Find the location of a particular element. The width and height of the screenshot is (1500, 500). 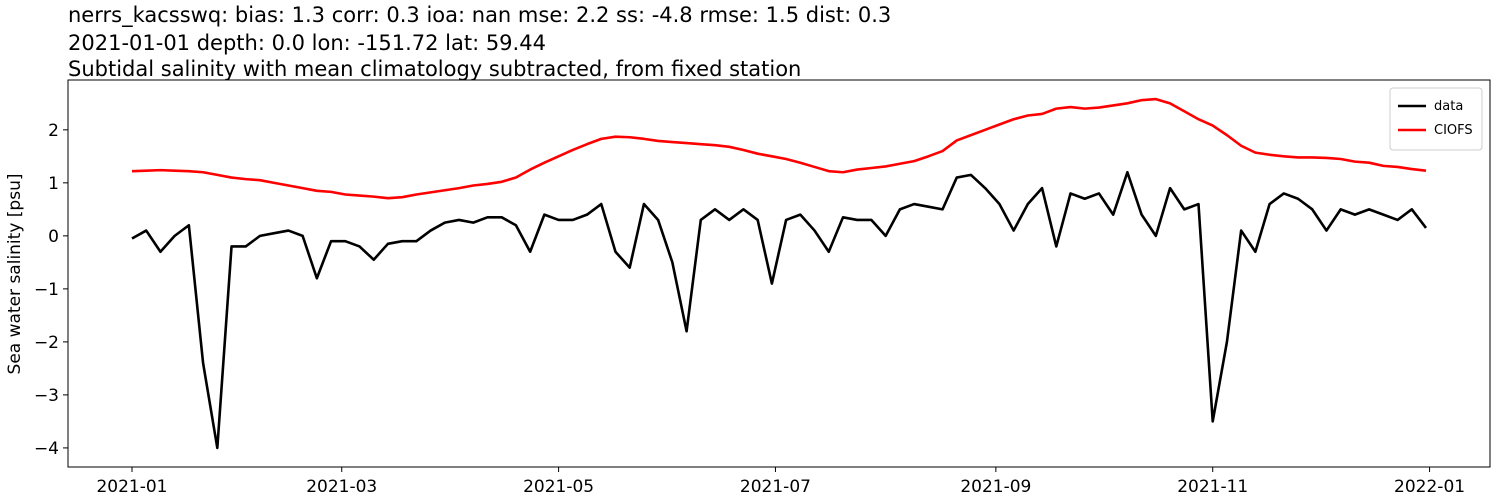

y-tick-label: −1 is located at coordinates (46, 290).